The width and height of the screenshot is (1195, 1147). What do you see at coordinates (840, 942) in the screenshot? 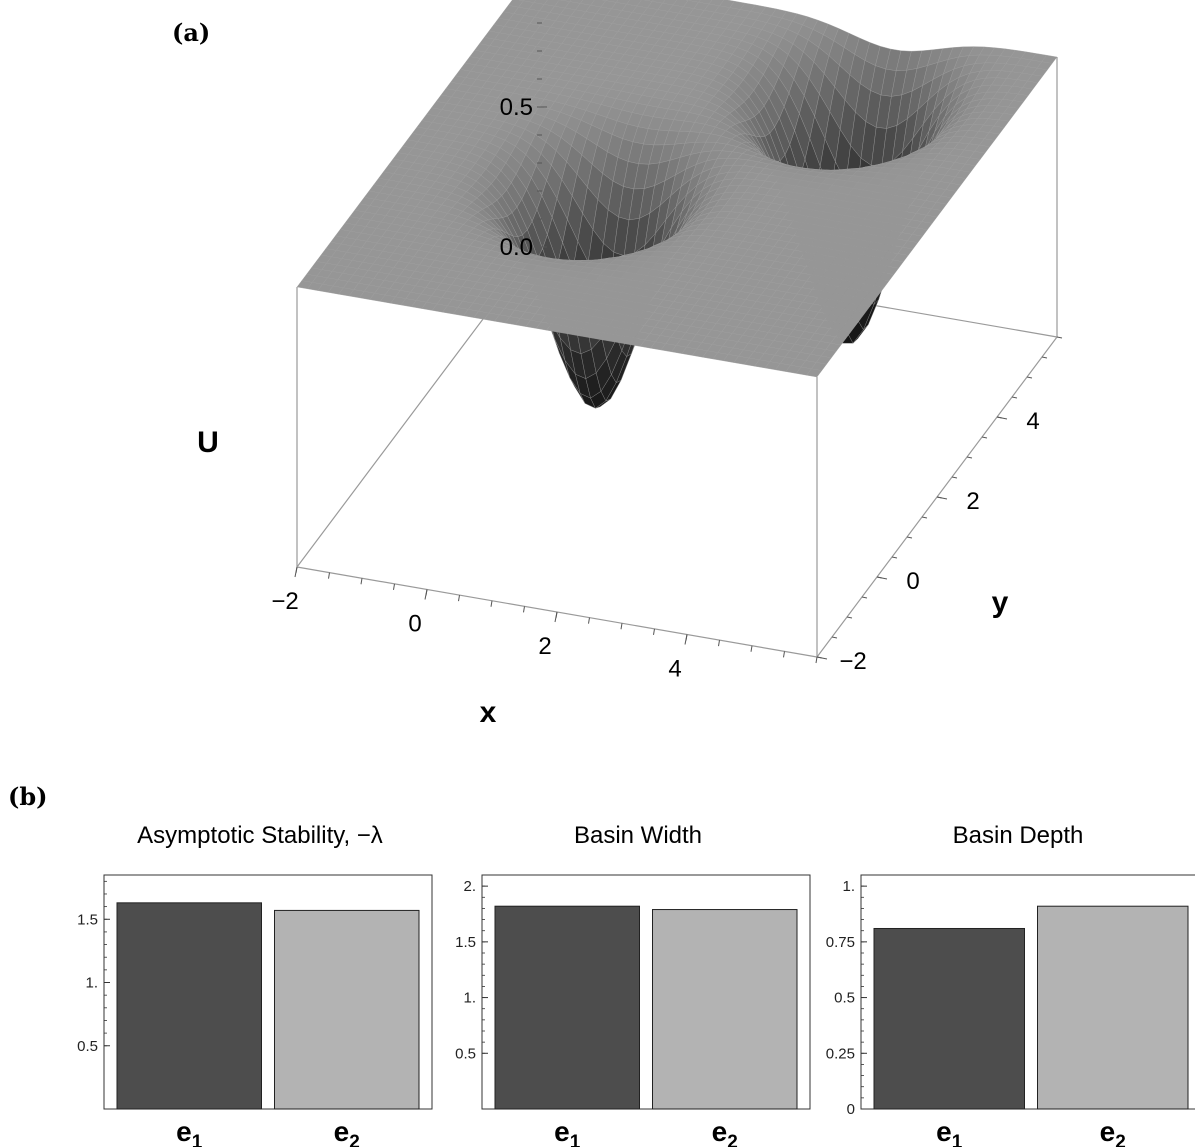
I see `y-tick-label: 0.75` at bounding box center [840, 942].